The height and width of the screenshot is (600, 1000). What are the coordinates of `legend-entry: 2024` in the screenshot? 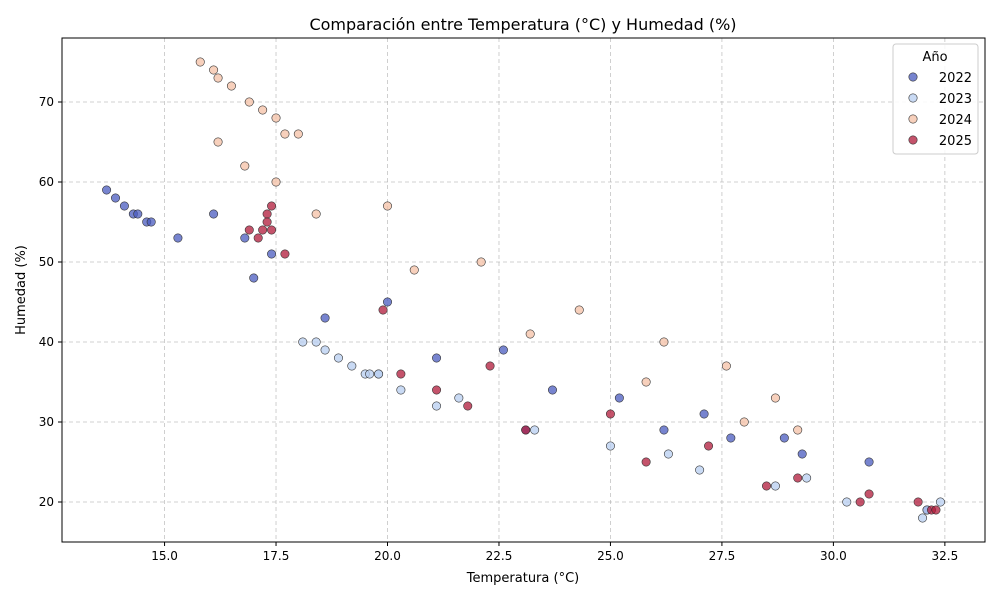 It's located at (940, 120).